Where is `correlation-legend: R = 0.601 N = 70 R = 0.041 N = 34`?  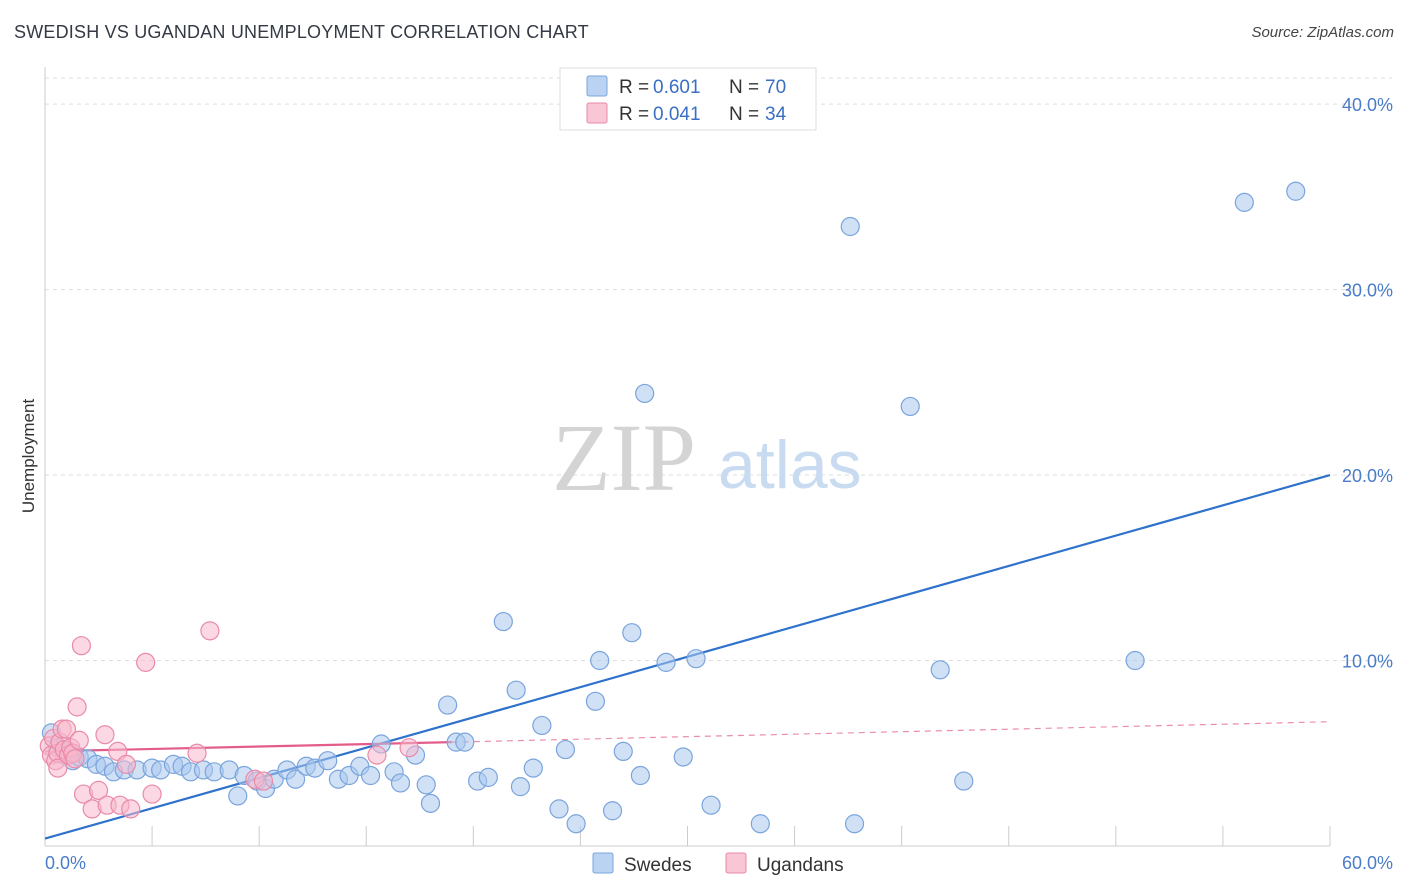
correlation-legend: R = 0.601 N = 70 R = 0.041 N = 34 is located at coordinates (688, 99).